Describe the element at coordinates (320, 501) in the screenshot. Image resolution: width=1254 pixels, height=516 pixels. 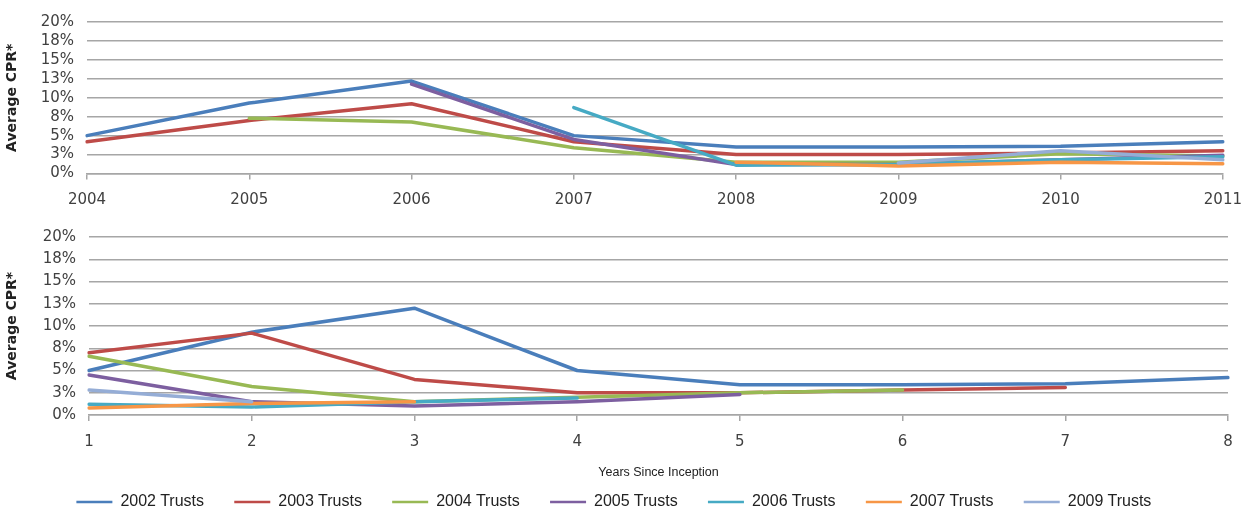
I see `legend-label: 2003 Trusts` at that location.